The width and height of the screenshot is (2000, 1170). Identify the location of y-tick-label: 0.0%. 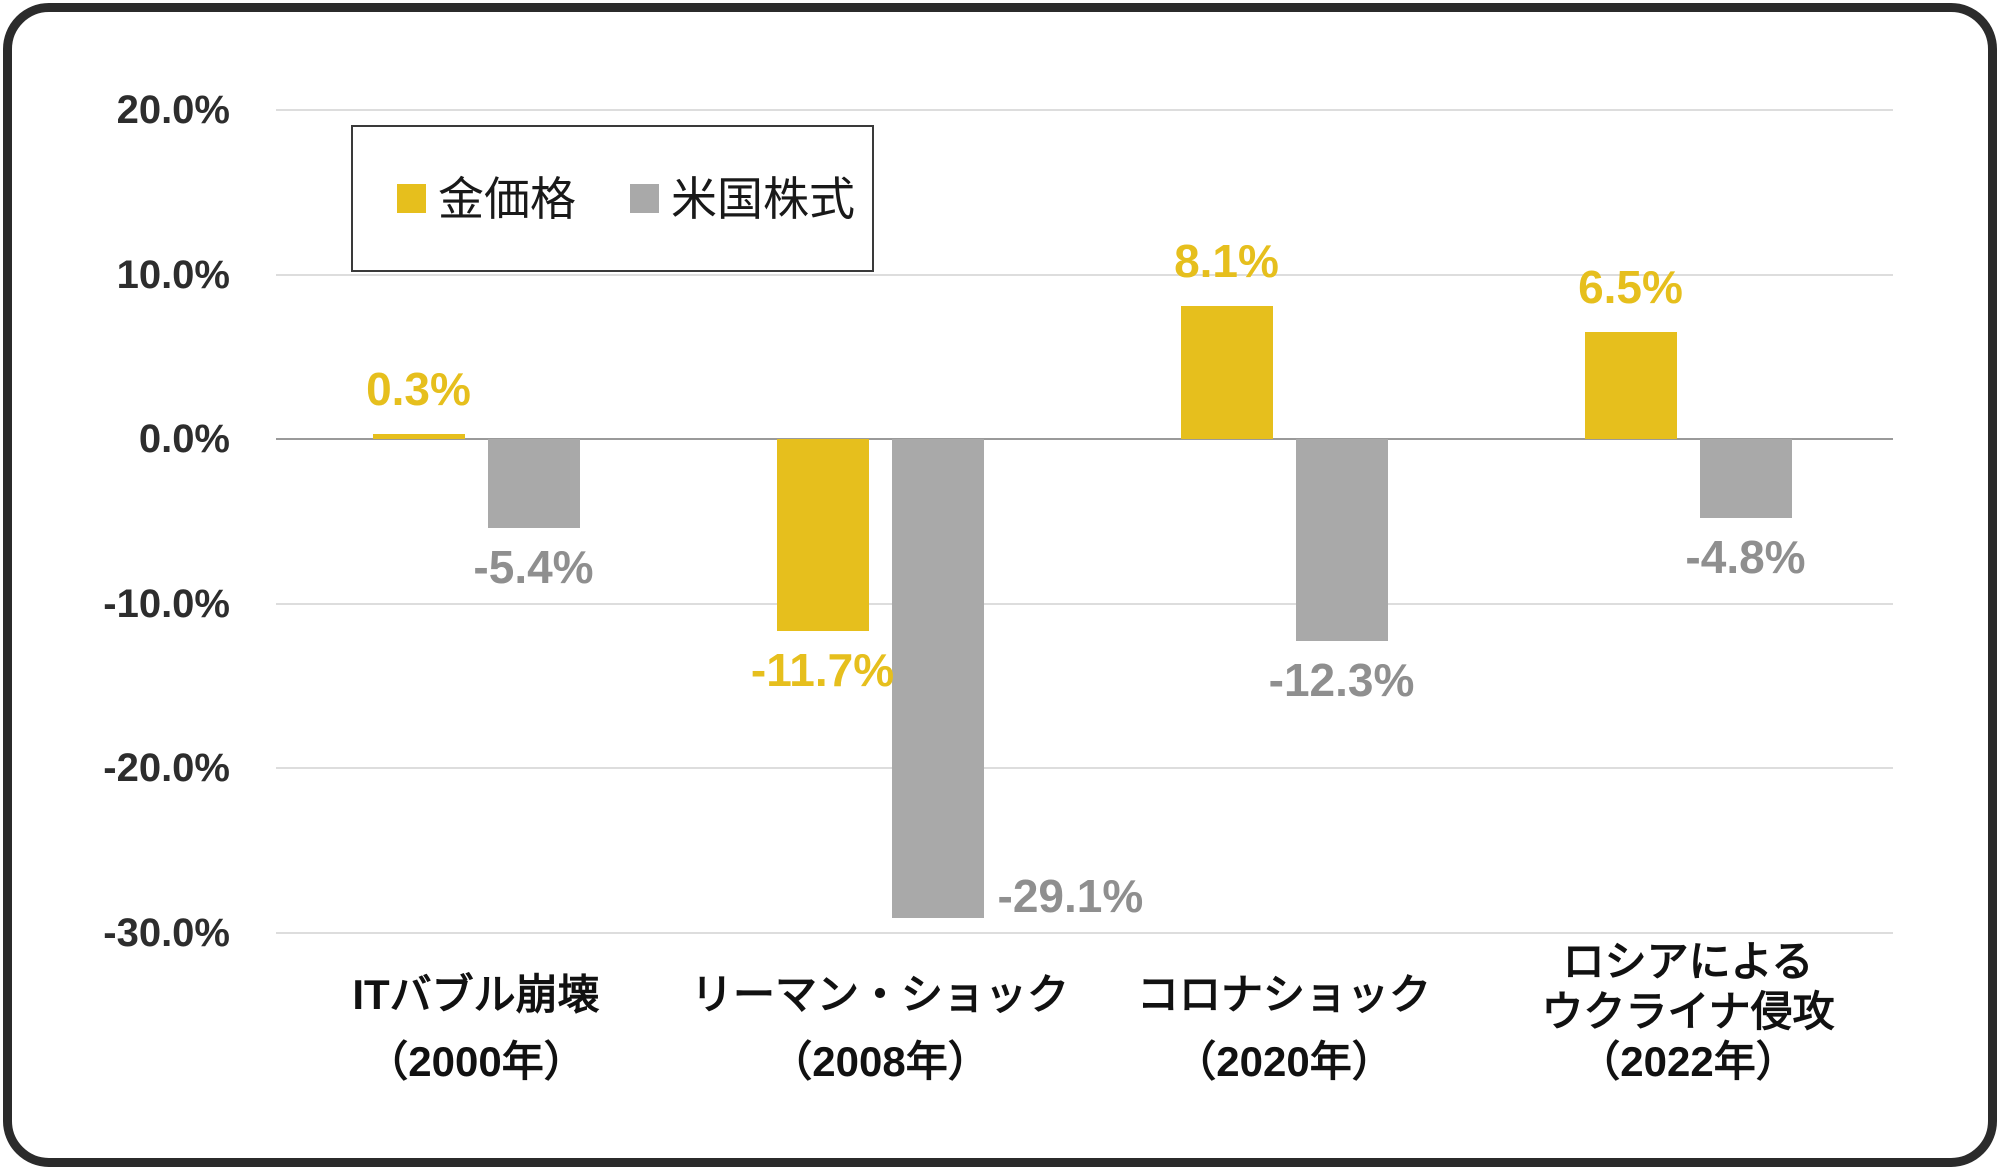
(184, 439).